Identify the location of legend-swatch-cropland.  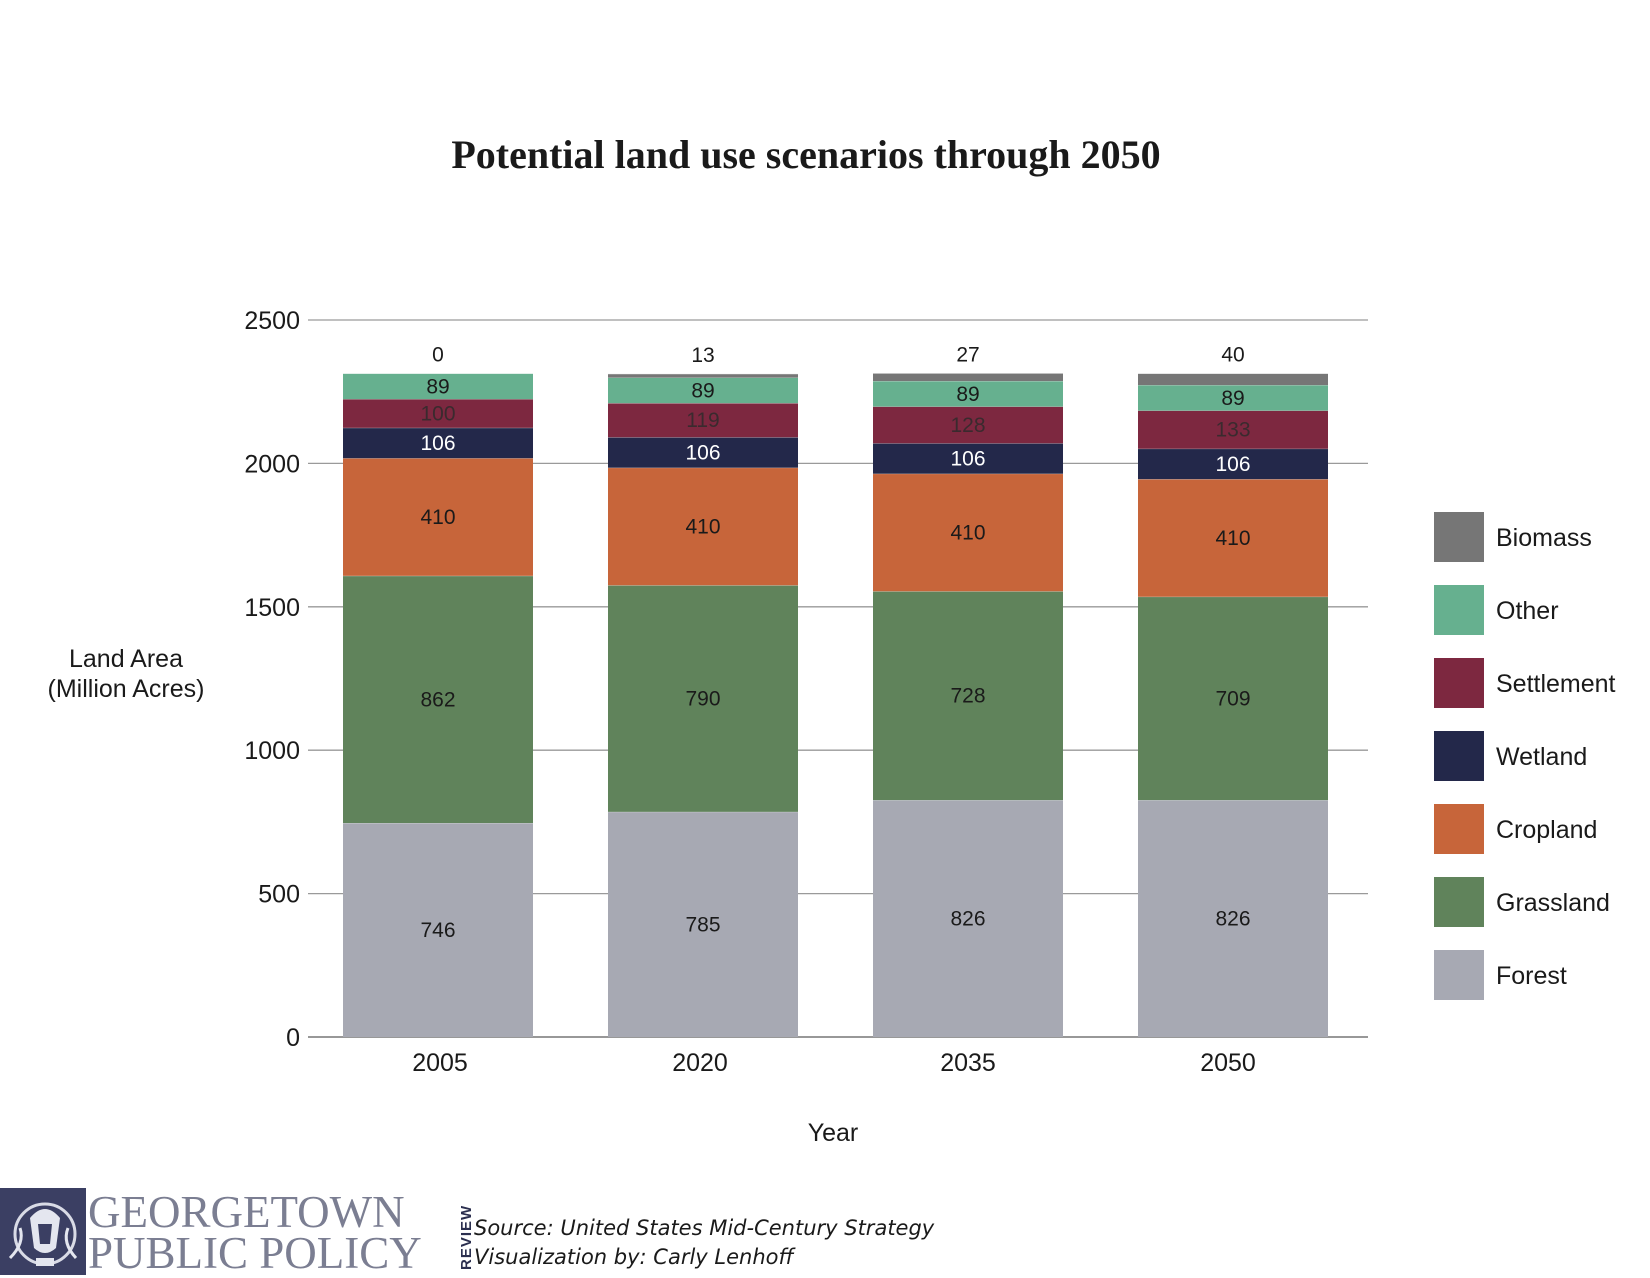
(1459, 829).